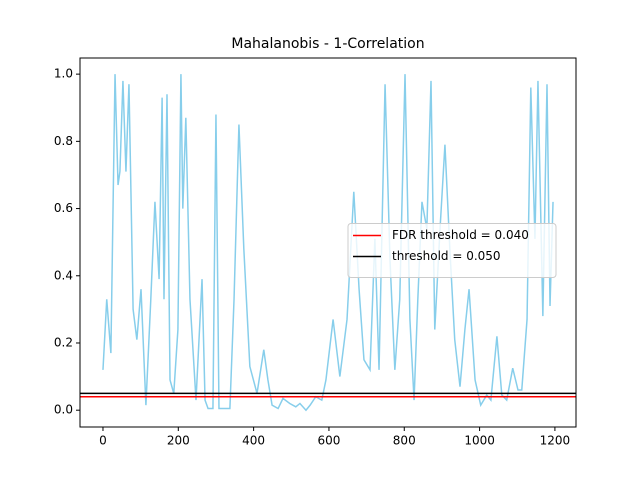 The image size is (640, 484). Describe the element at coordinates (63, 410) in the screenshot. I see `y-tick-label: 0.0` at that location.